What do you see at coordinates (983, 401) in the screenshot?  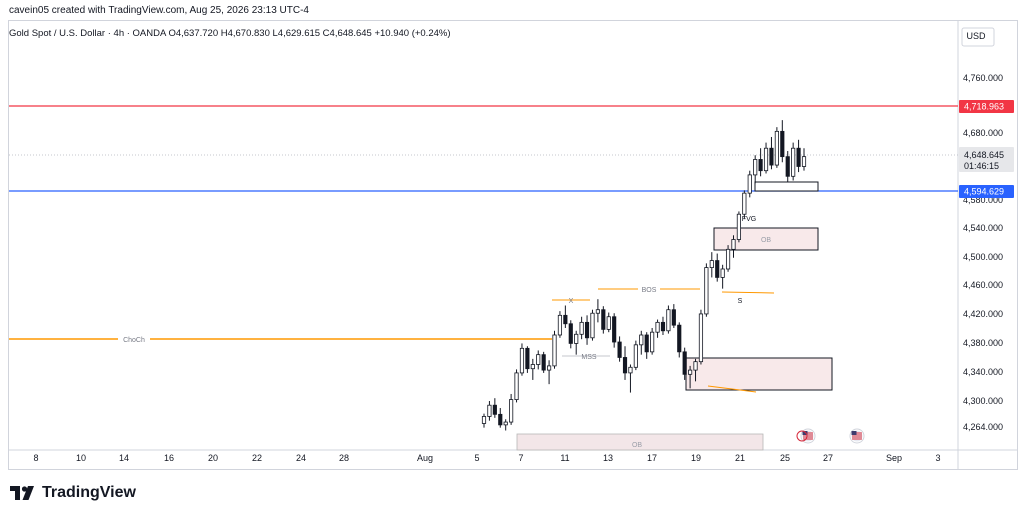 I see `y-tick-label: 4,300.000` at bounding box center [983, 401].